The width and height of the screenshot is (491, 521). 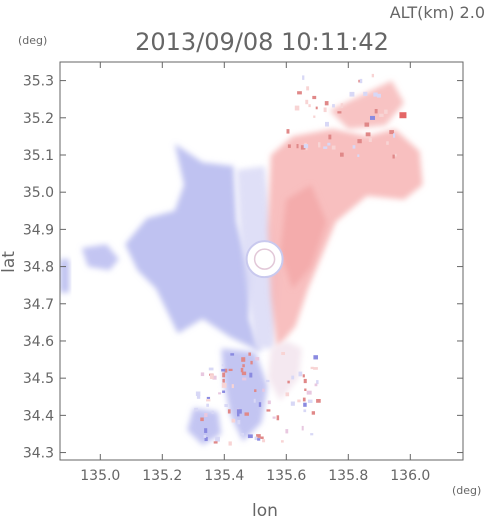 What do you see at coordinates (38, 305) in the screenshot?
I see `y-tick-label: 34.7` at bounding box center [38, 305].